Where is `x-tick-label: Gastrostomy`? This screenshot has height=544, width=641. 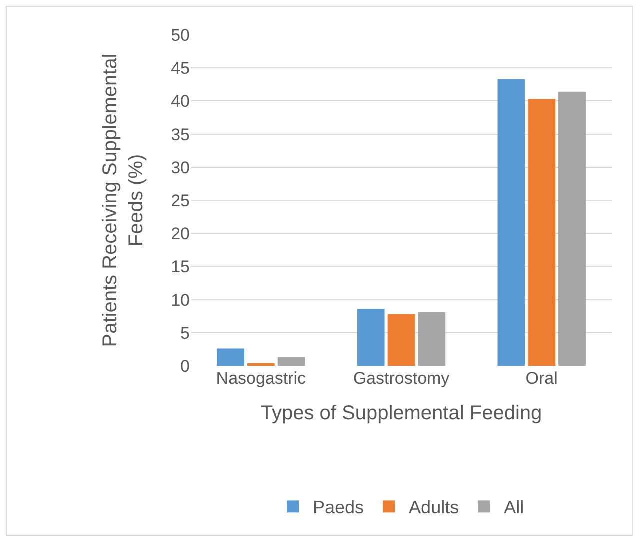
x-tick-label: Gastrostomy is located at coordinates (401, 378).